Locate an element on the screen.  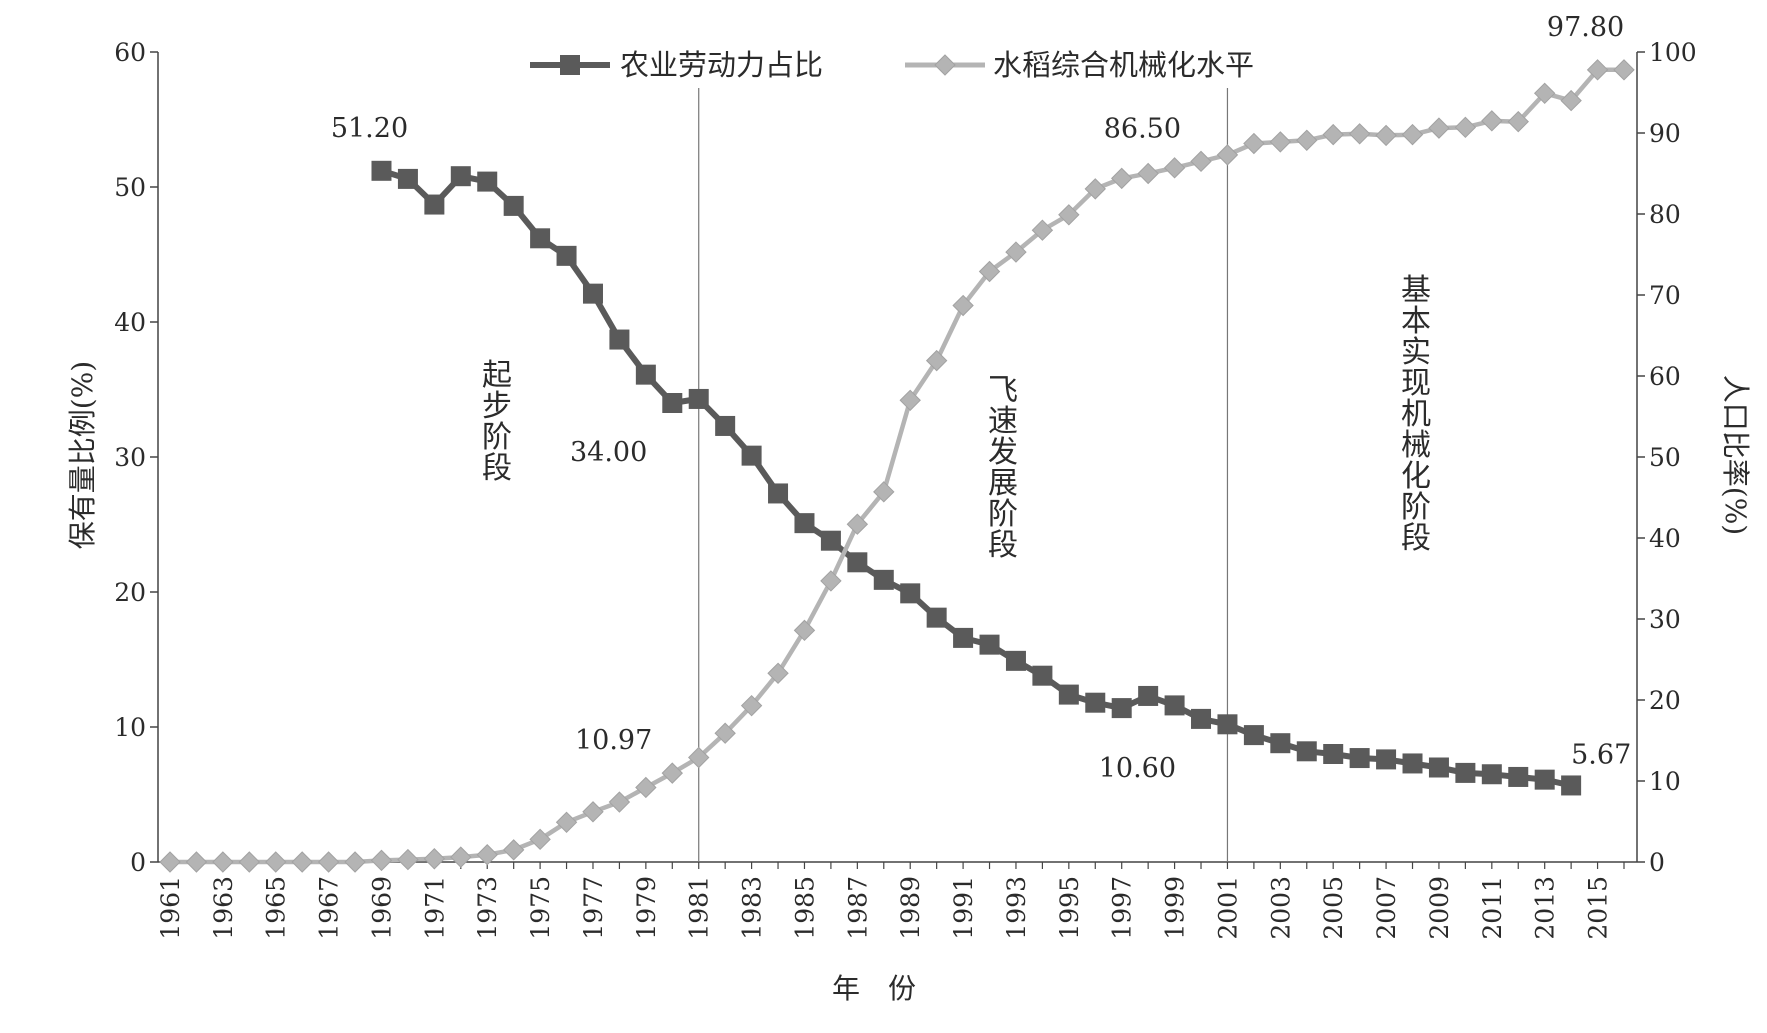
data-label: 86.50 is located at coordinates (1142, 128).